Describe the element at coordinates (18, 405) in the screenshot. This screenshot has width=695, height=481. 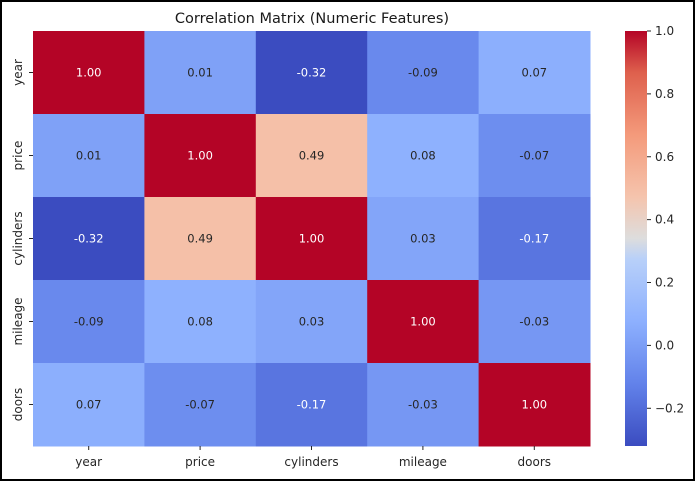
I see `y-tick-label: doors` at that location.